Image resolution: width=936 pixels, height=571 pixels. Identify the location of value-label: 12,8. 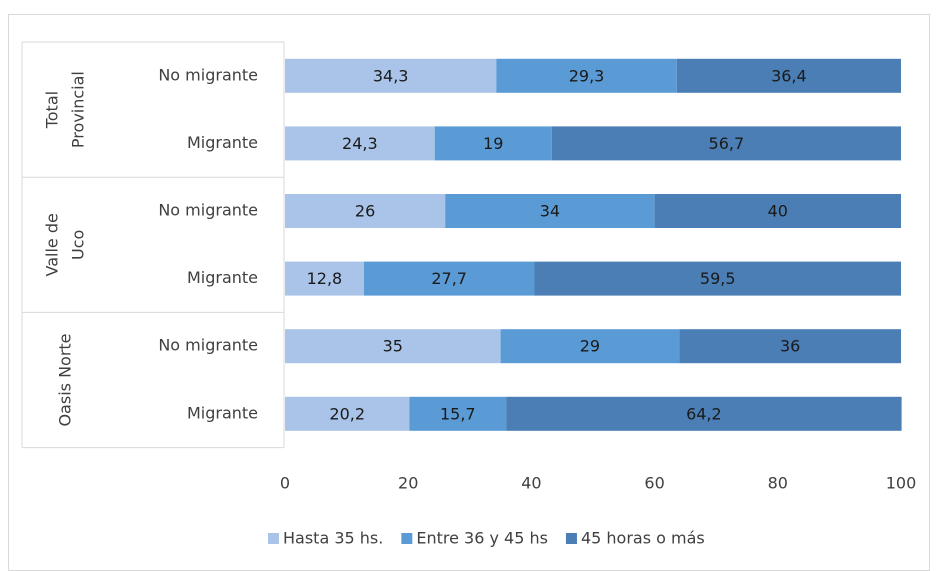
(325, 278).